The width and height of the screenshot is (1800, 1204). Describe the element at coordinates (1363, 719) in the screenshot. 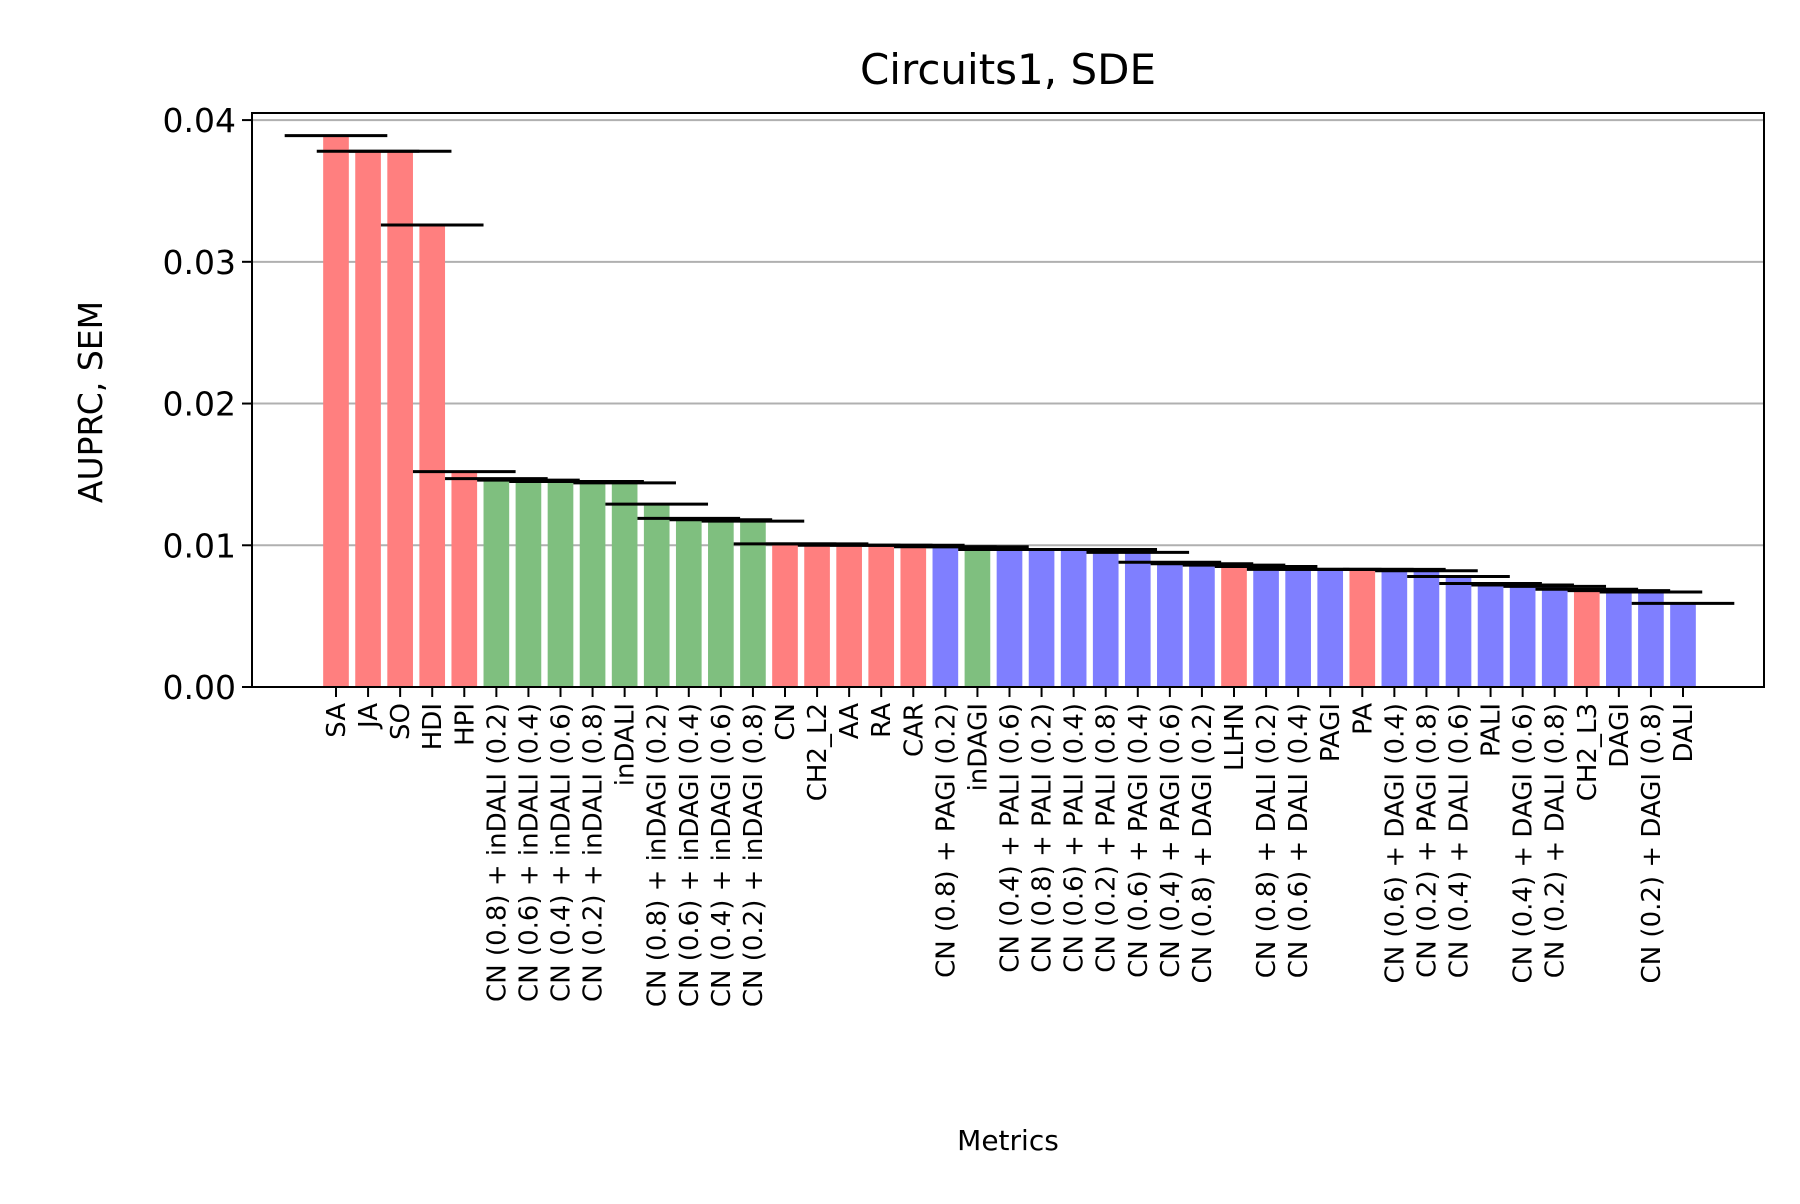

I see `x-tick-label: PA` at that location.